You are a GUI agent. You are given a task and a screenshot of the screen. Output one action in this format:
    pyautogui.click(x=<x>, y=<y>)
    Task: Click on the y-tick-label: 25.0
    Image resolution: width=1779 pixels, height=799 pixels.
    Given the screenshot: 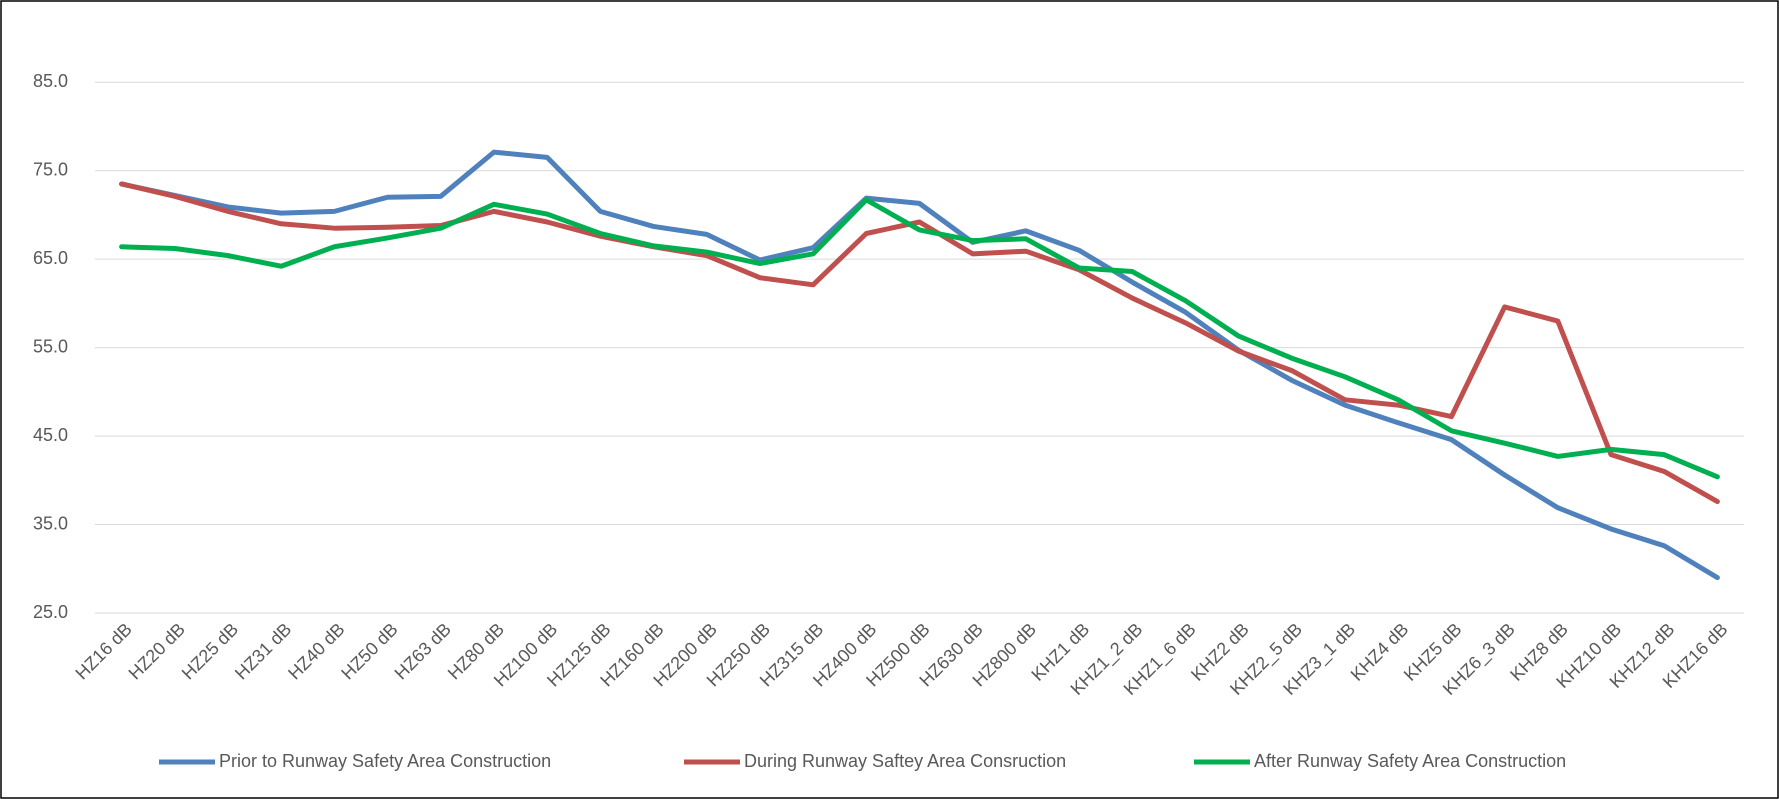 What is the action you would take?
    pyautogui.click(x=50, y=612)
    